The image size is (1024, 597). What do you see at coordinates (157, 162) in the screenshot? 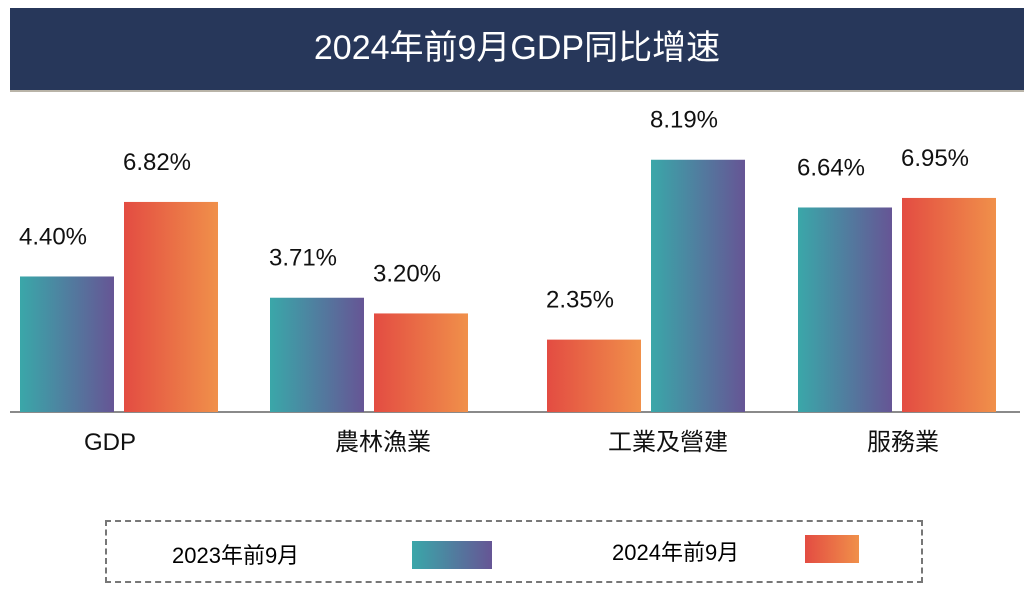
I see `data-label: 6.82%` at bounding box center [157, 162].